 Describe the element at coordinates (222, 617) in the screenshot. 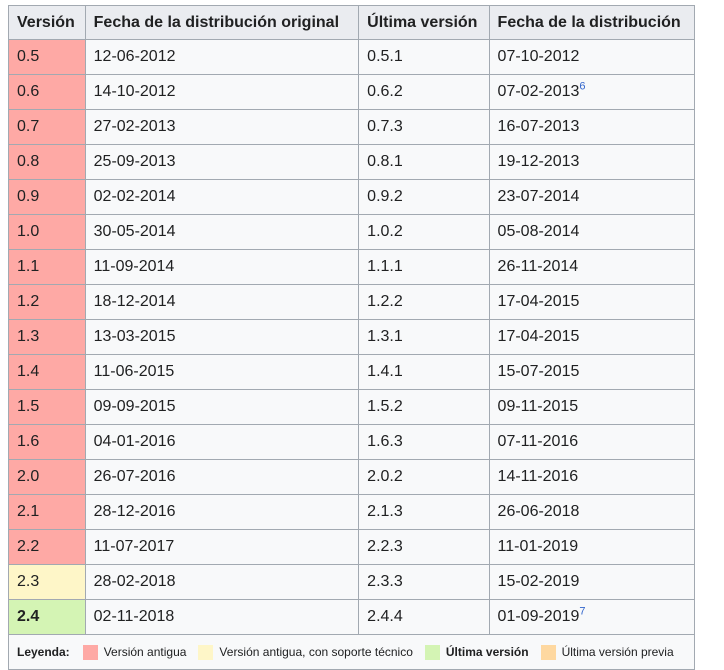

I see `original-date-cell: 02-11-2018` at that location.